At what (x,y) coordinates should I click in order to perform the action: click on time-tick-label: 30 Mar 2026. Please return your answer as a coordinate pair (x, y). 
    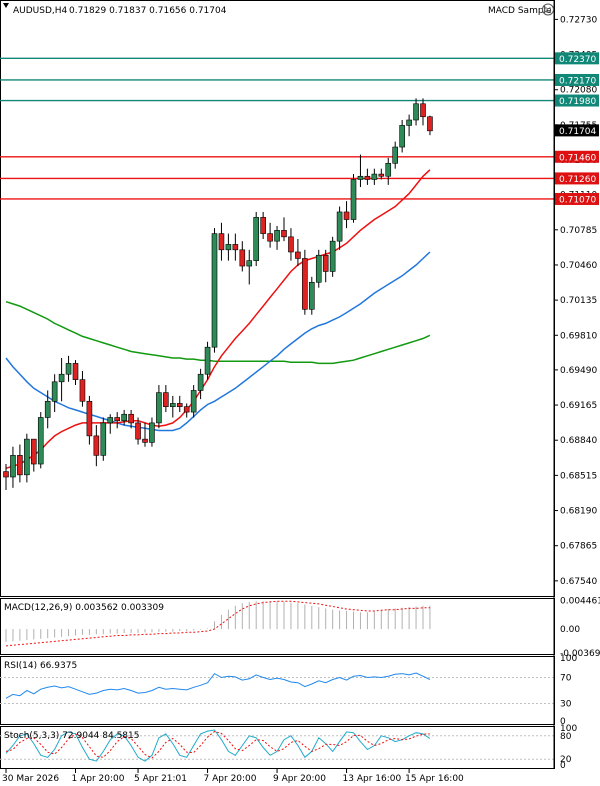
    Looking at the image, I should click on (30, 779).